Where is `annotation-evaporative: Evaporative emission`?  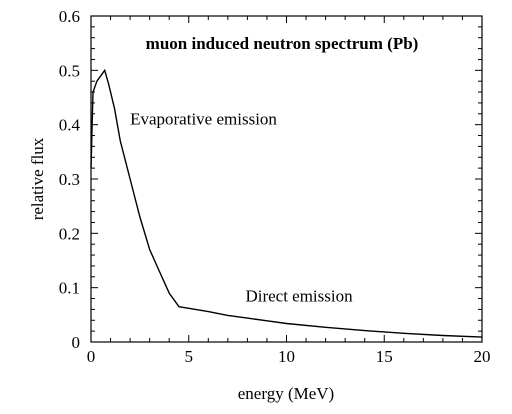 annotation-evaporative: Evaporative emission is located at coordinates (203, 119).